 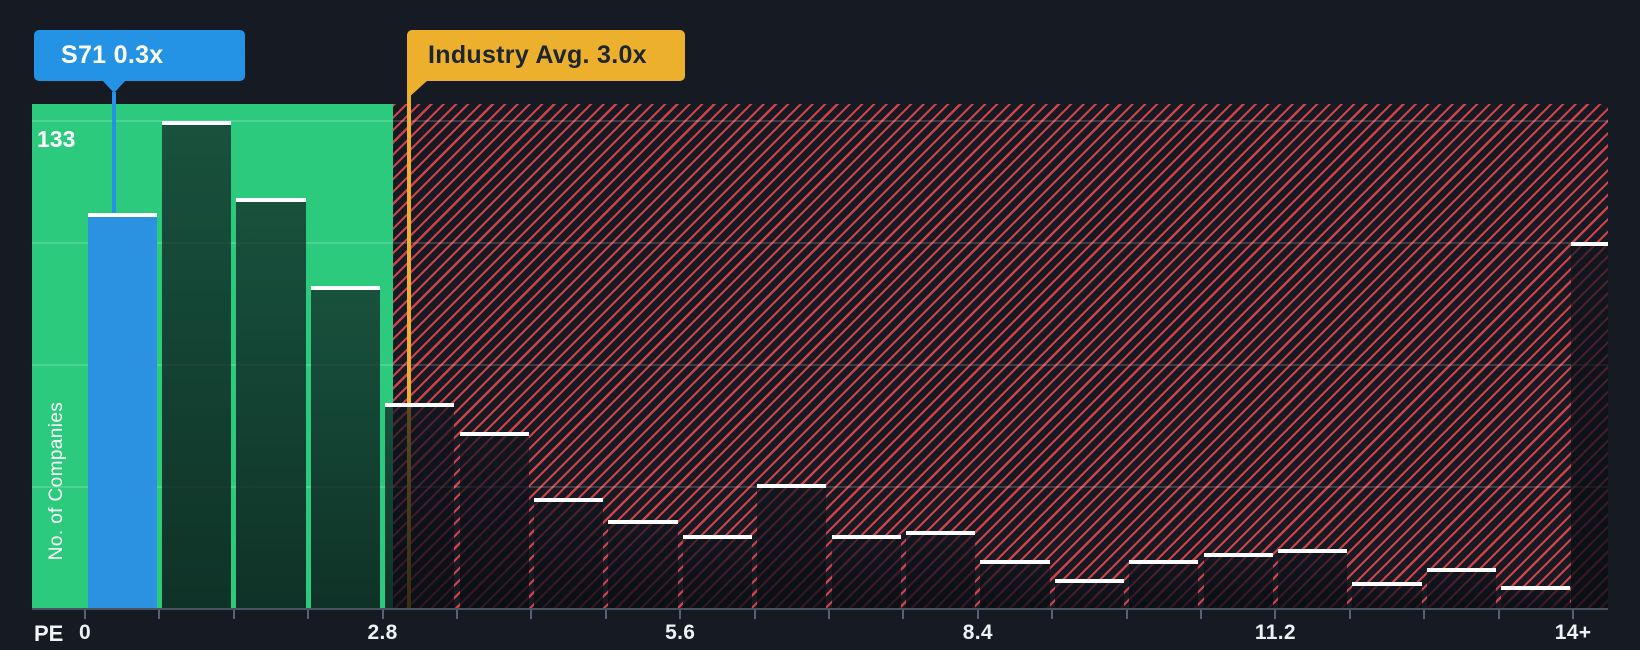 What do you see at coordinates (409, 344) in the screenshot?
I see `industry-avg-line` at bounding box center [409, 344].